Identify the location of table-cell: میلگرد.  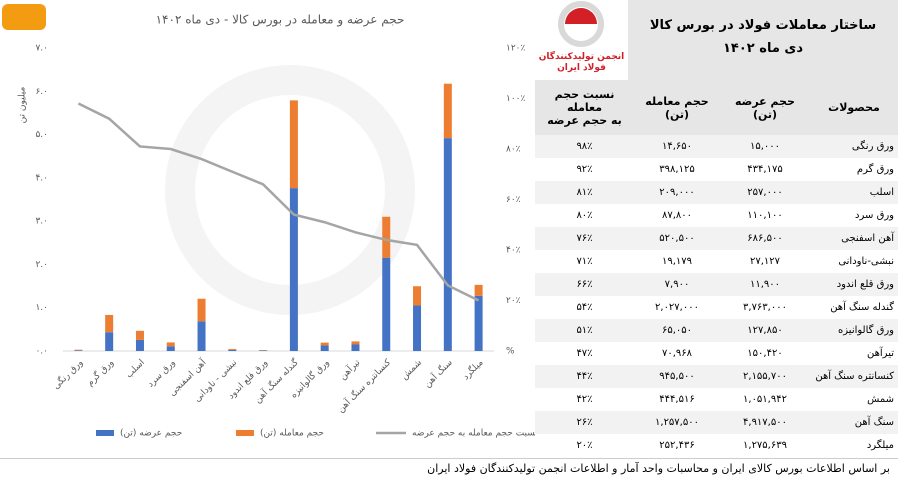
(854, 445).